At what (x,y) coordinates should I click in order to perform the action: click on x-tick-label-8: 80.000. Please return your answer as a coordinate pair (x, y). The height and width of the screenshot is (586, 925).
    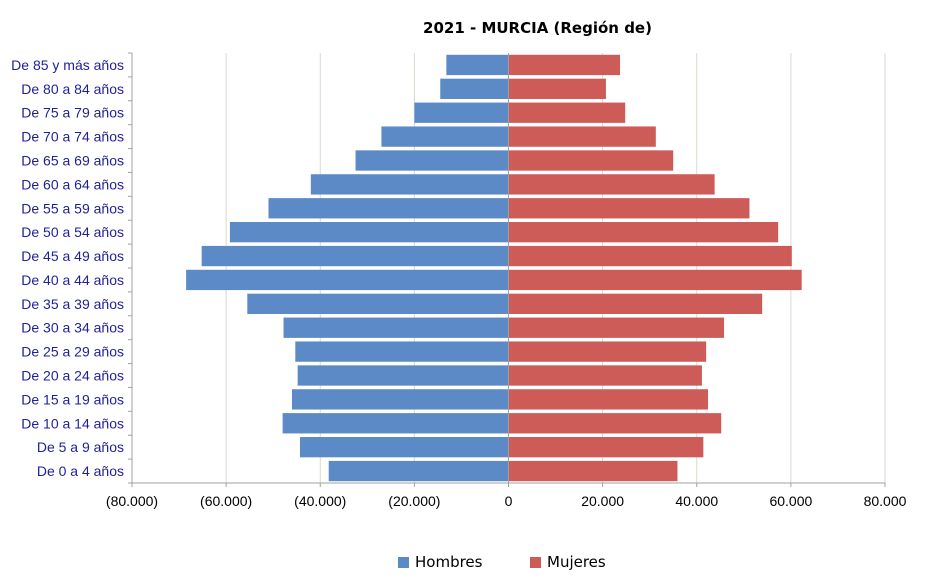
    Looking at the image, I should click on (885, 501).